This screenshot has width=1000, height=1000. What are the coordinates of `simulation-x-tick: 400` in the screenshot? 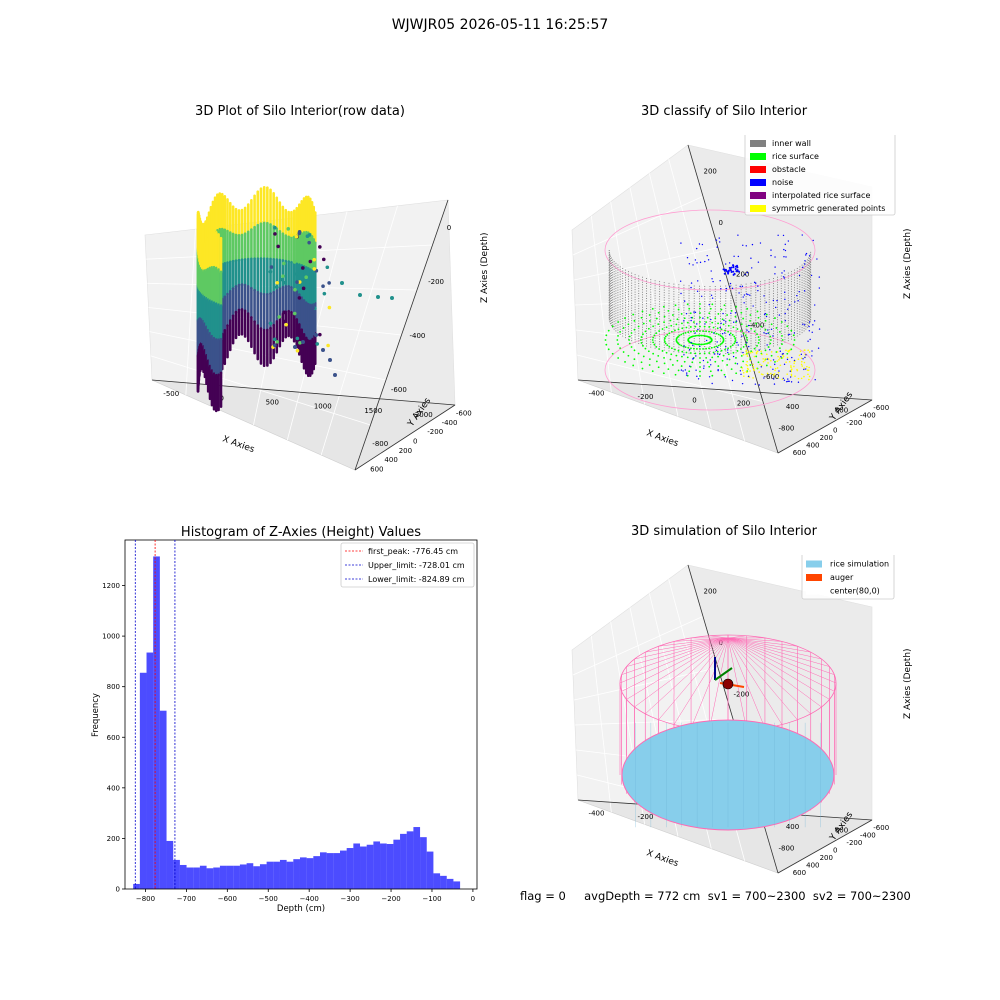 It's located at (792, 827).